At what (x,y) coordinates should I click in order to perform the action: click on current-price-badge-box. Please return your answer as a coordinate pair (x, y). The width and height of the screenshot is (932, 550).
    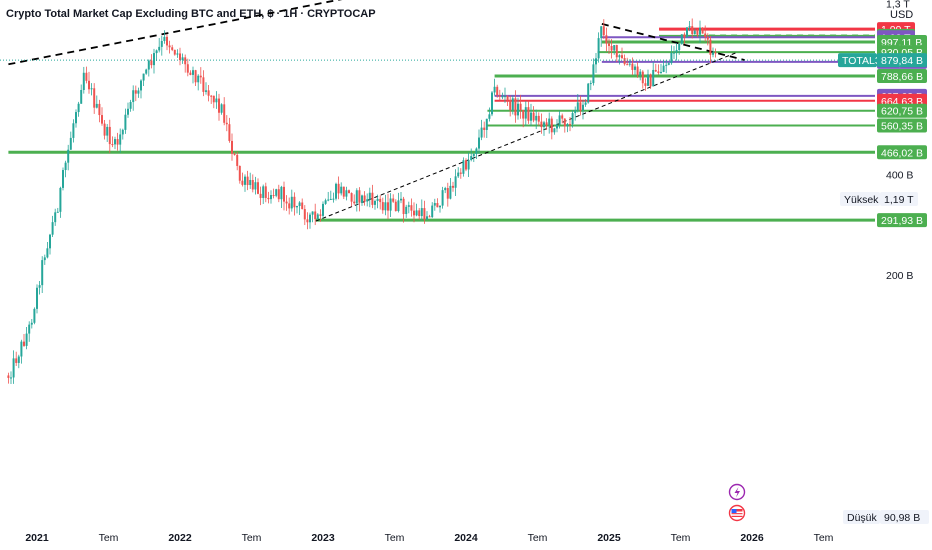
    Looking at the image, I should click on (902, 60).